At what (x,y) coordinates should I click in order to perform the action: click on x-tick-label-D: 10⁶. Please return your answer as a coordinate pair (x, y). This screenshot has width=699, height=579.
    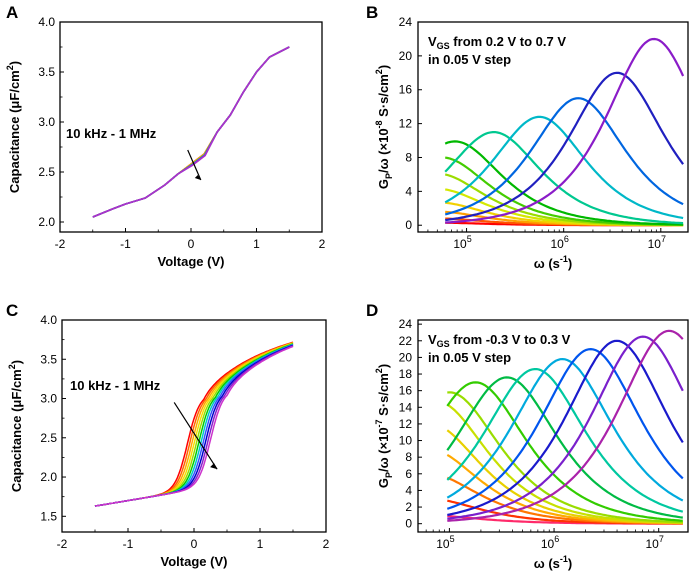
    Looking at the image, I should click on (550, 542).